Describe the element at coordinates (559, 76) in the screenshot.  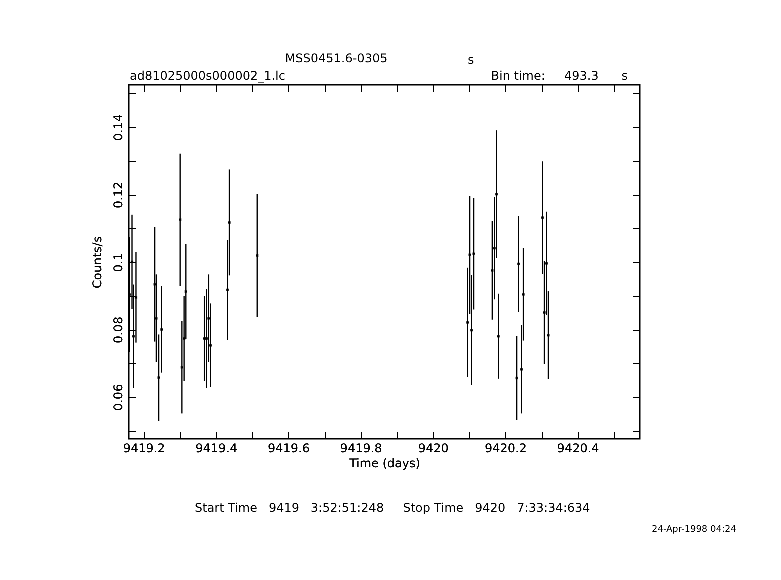
I see `text: Bin time: 493.3 s` at that location.